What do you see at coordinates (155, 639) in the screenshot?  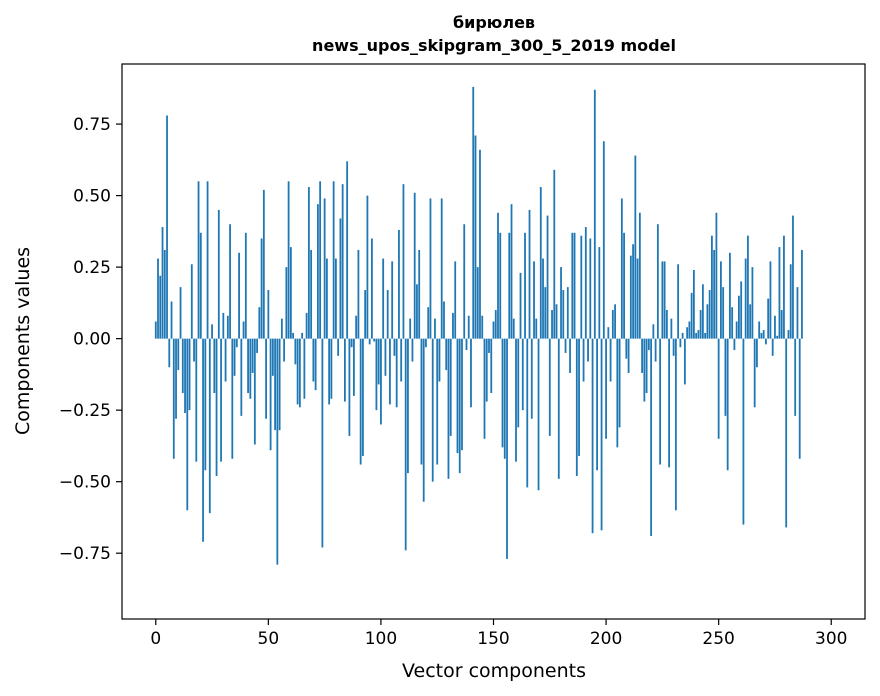 I see `x-tick-label: 0` at bounding box center [155, 639].